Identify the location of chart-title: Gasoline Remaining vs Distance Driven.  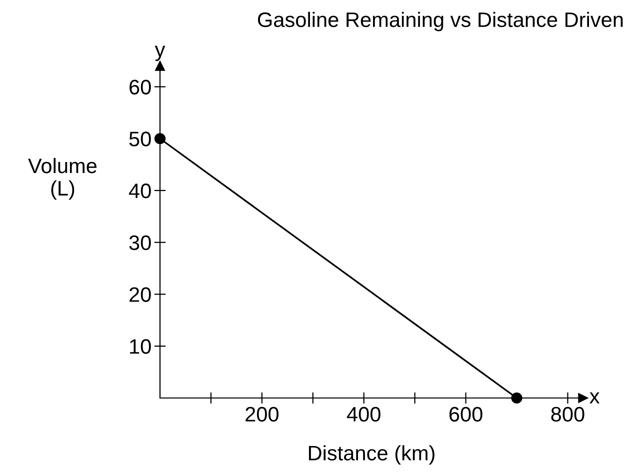
(440, 22).